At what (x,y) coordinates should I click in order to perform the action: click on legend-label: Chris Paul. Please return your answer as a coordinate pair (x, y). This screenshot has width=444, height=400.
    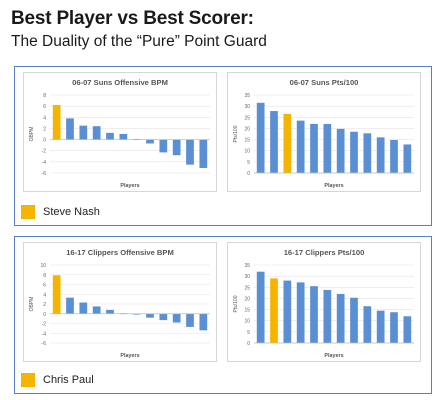
    Looking at the image, I should click on (68, 380).